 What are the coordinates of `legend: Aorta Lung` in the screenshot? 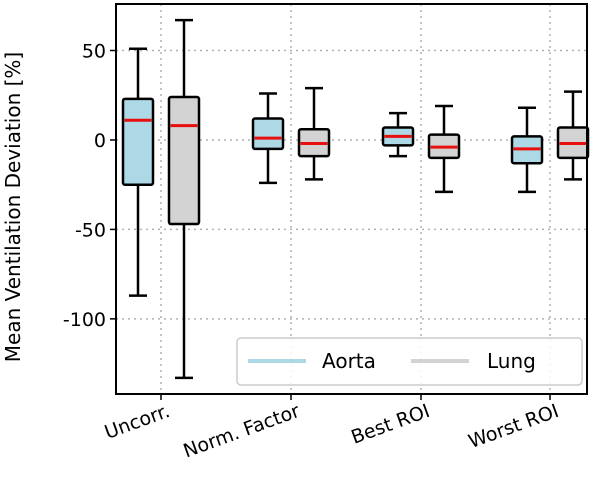 It's located at (409, 361).